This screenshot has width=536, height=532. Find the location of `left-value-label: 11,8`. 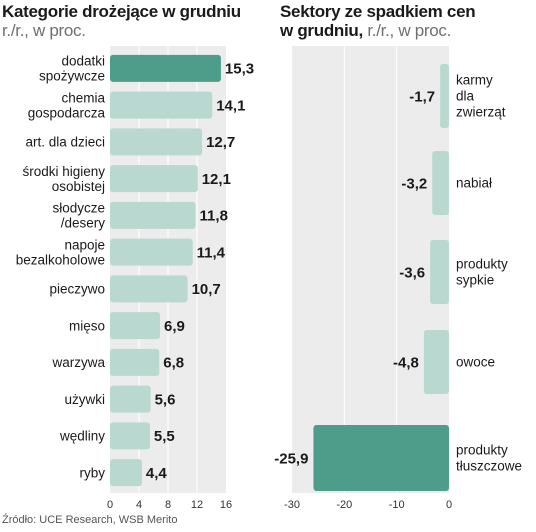

left-value-label: 11,8 is located at coordinates (214, 216).